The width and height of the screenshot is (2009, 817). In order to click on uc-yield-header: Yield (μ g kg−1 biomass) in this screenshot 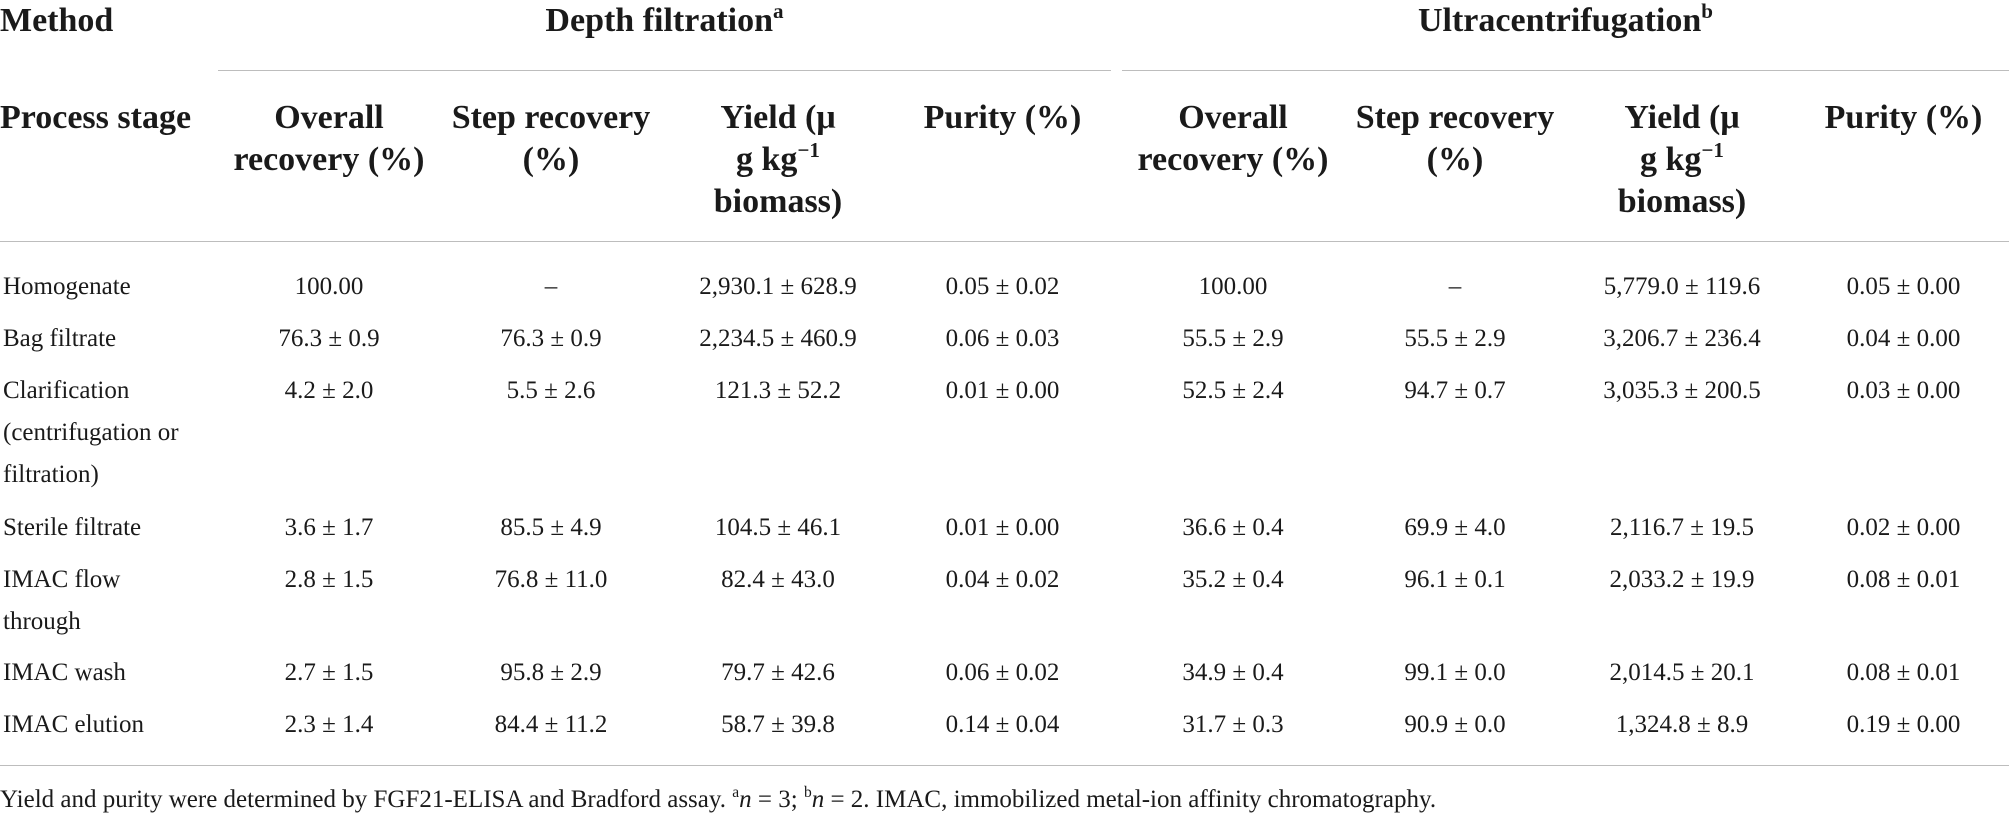, I will do `click(1682, 159)`.